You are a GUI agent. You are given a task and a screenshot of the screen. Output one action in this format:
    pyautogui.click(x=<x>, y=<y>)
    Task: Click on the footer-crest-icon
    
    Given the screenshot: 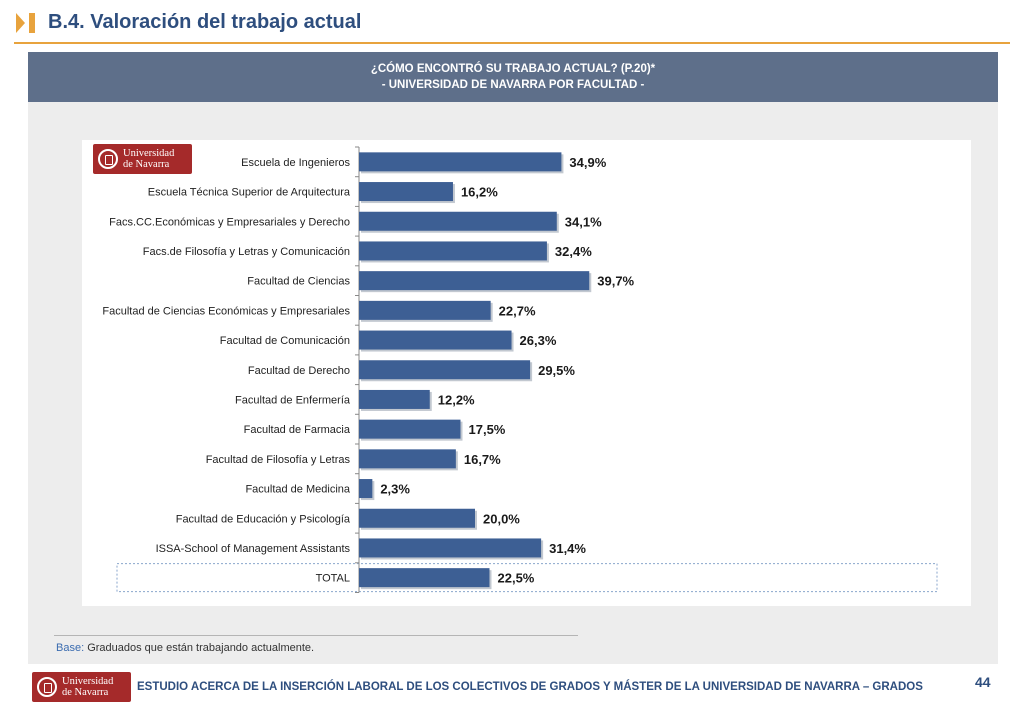 What is the action you would take?
    pyautogui.click(x=47, y=687)
    